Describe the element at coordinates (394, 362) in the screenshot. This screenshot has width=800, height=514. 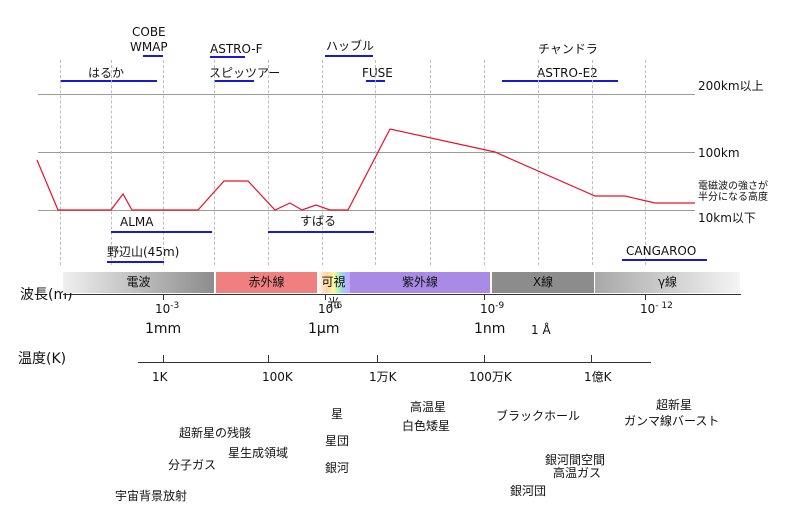
I see `temperature-axis` at that location.